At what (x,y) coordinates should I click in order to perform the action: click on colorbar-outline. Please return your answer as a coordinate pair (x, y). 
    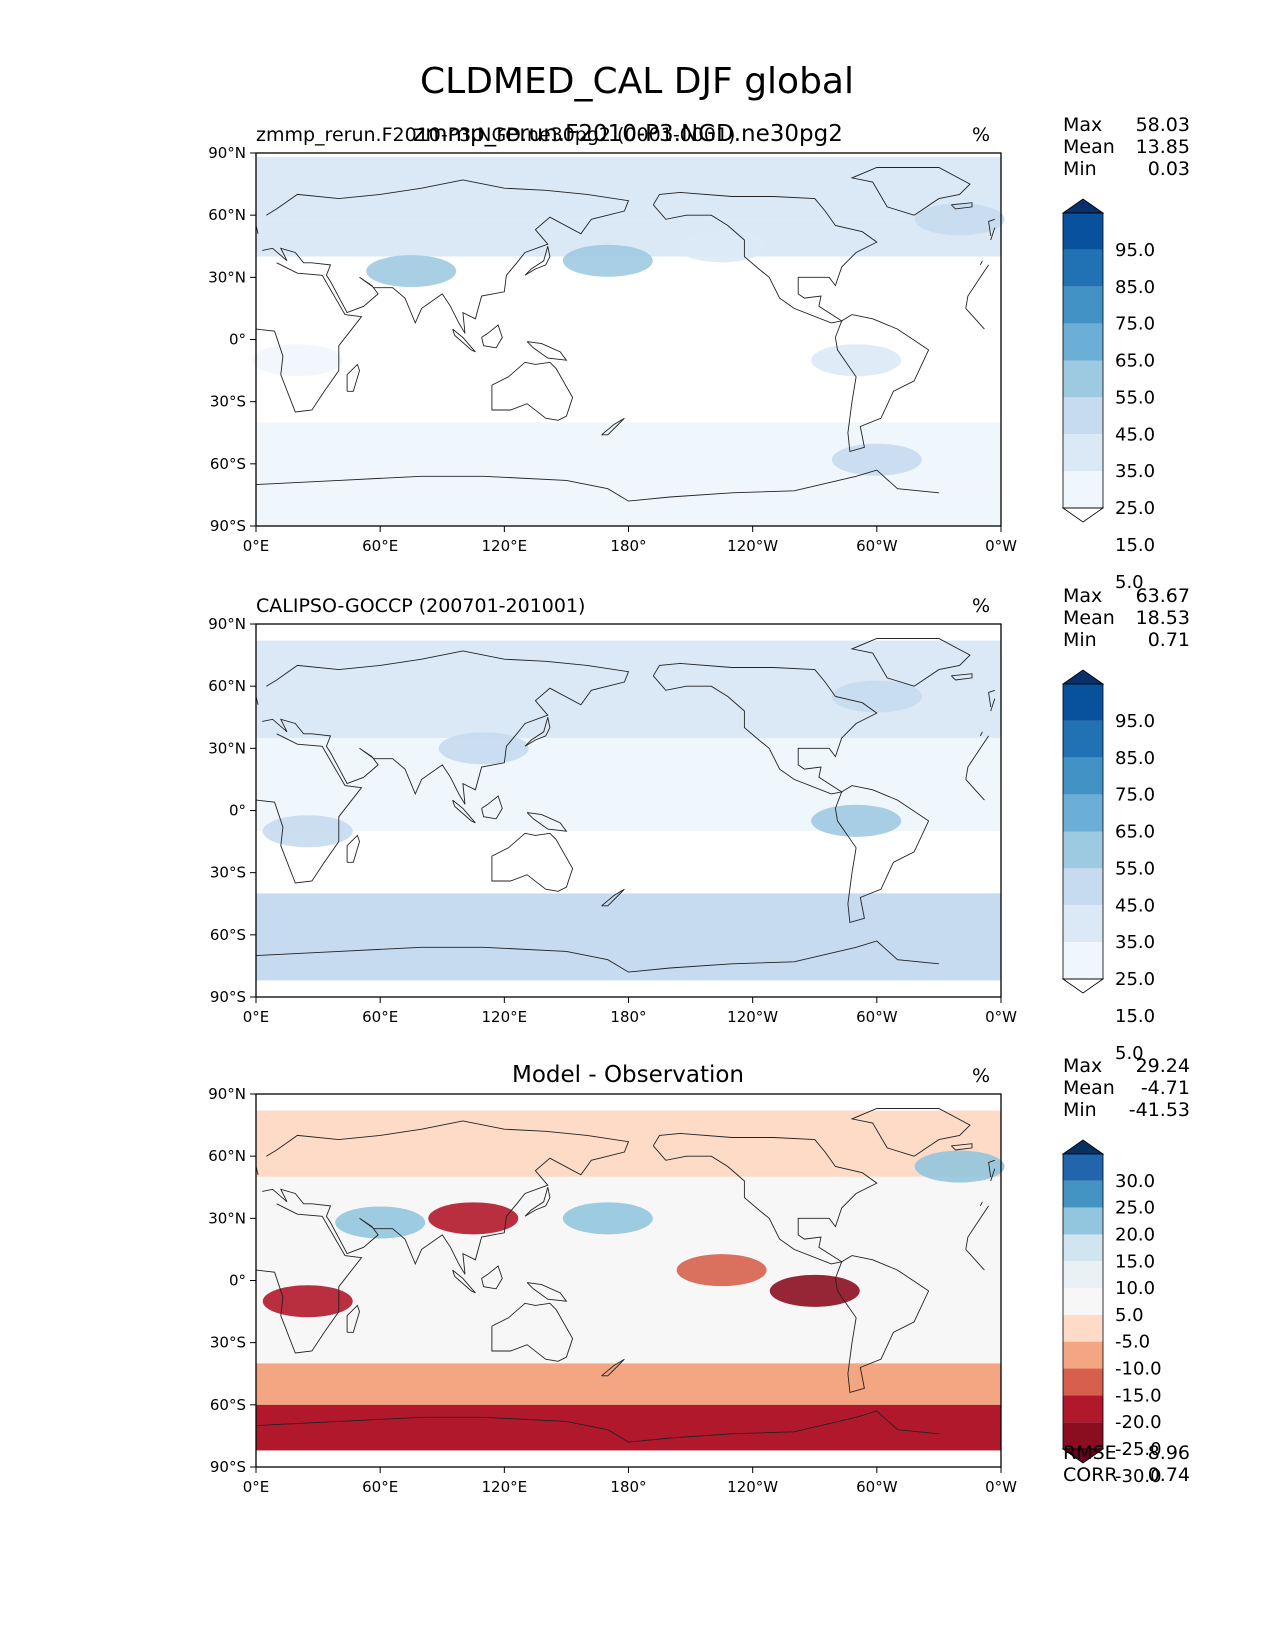
    Looking at the image, I should click on (1083, 360).